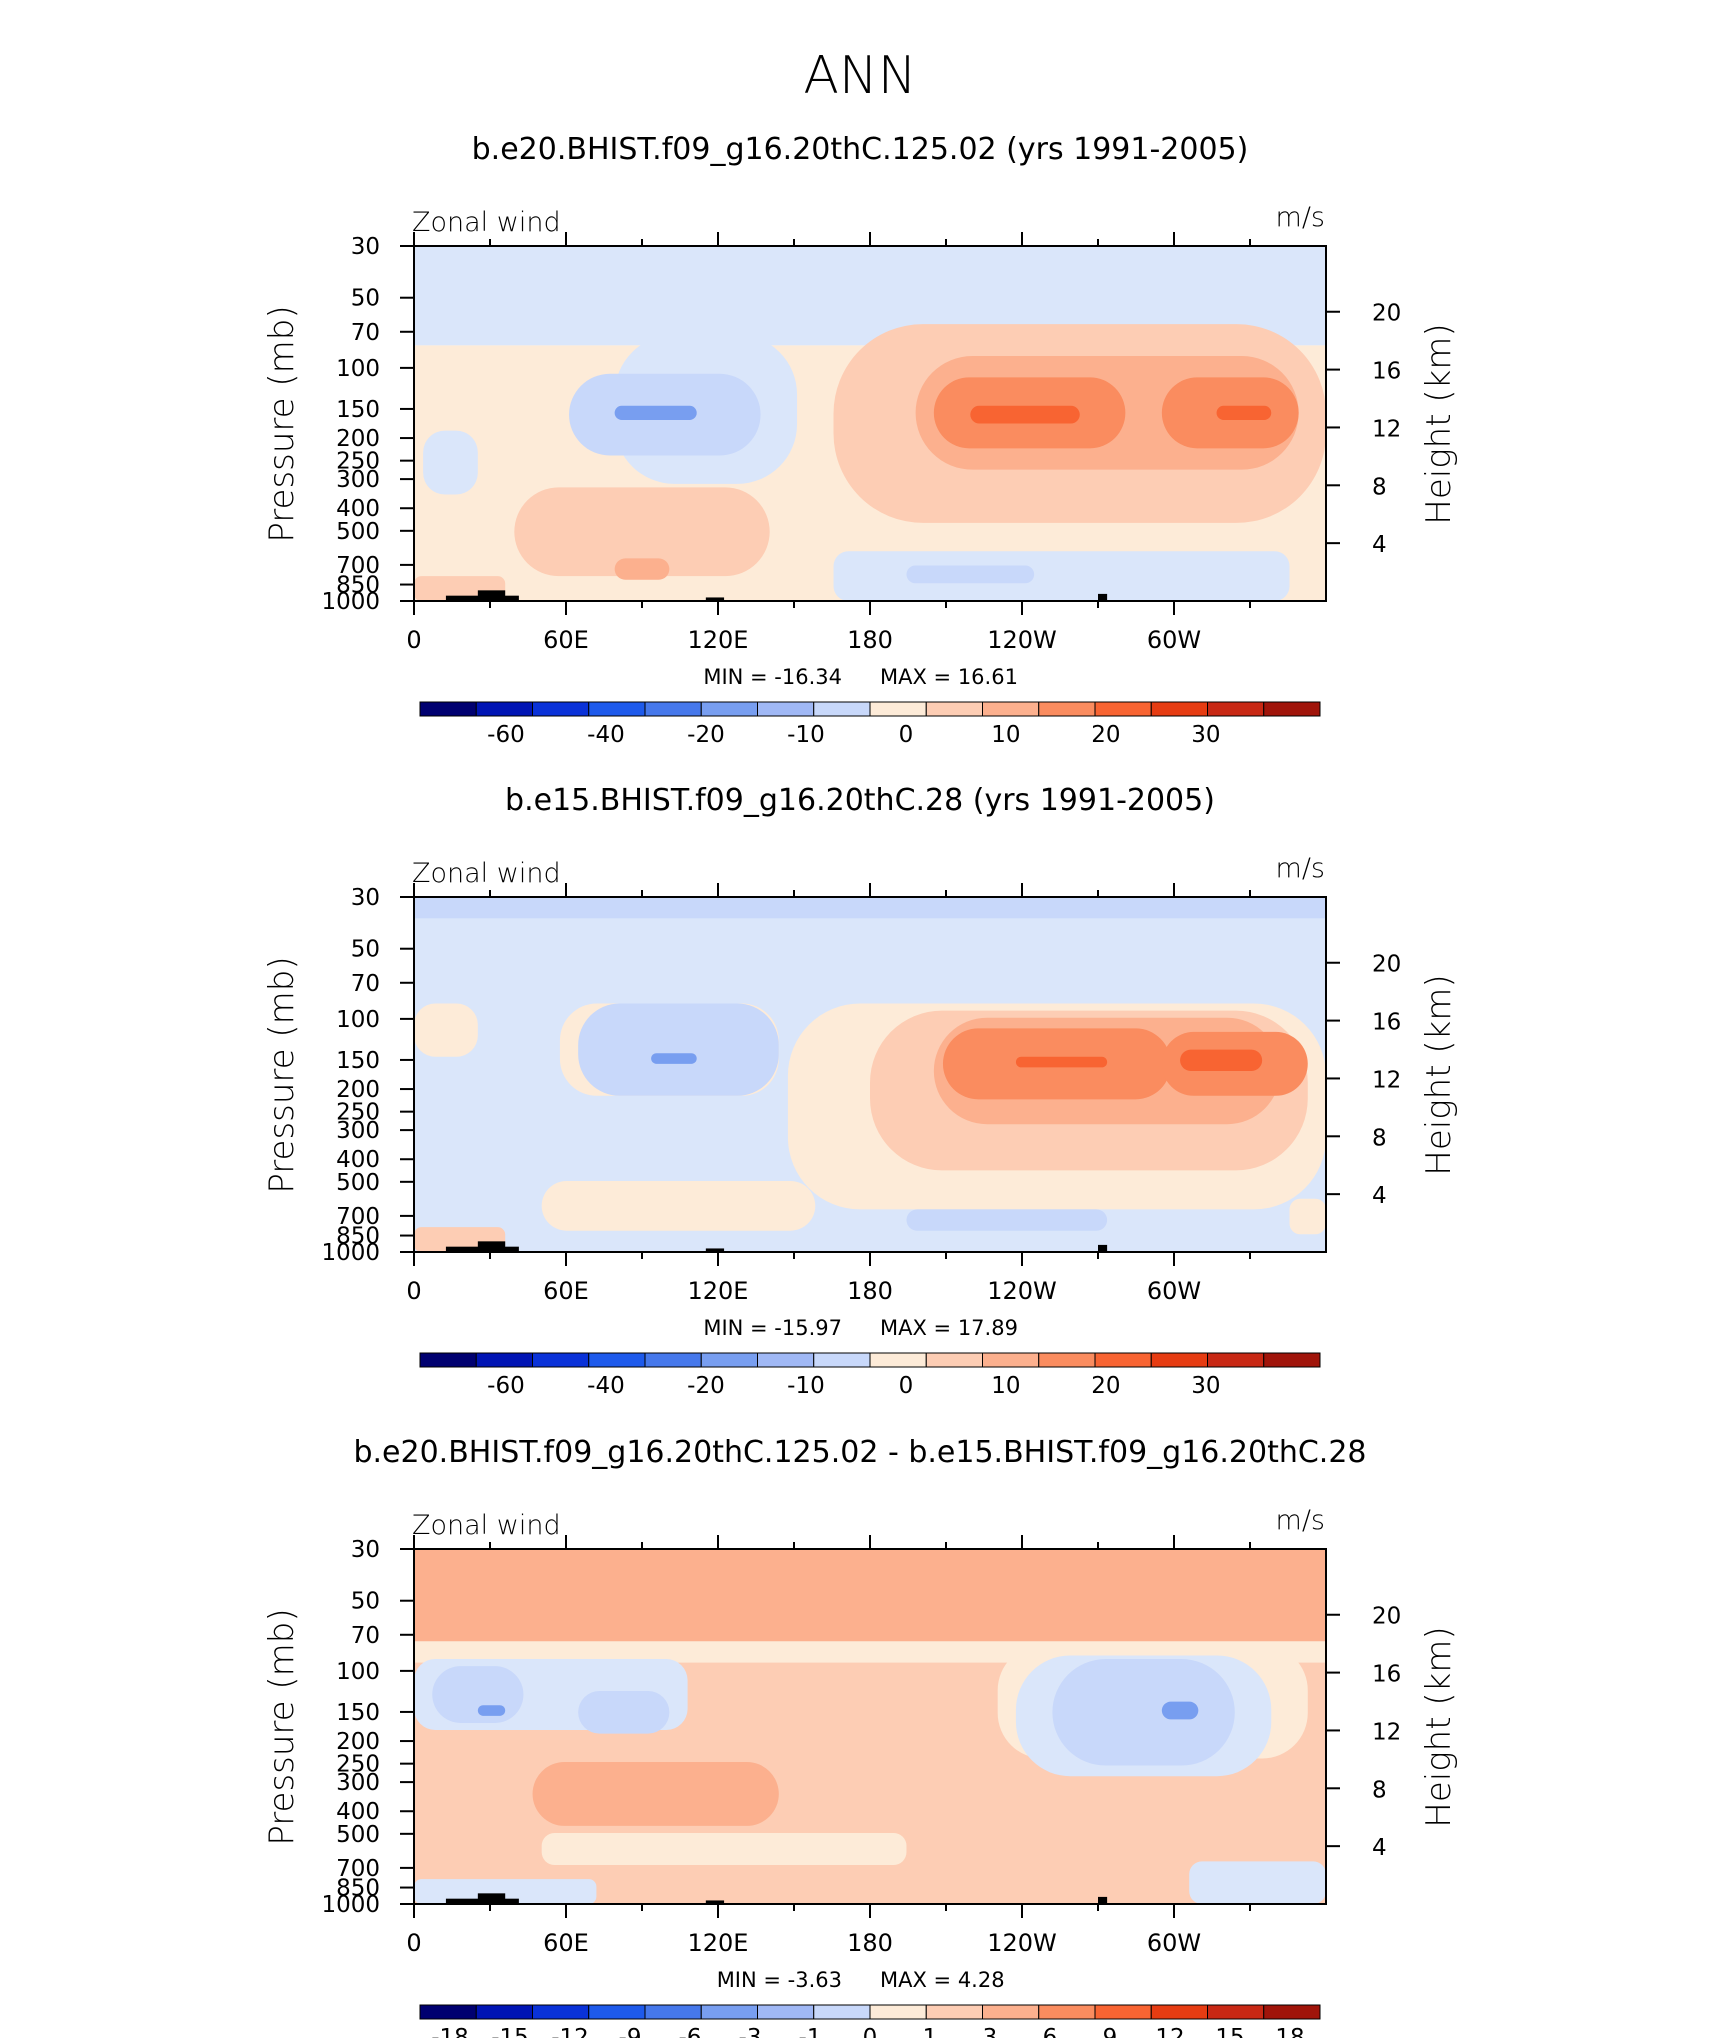 The height and width of the screenshot is (2038, 1710). I want to click on colorbar-label: -40, so click(606, 735).